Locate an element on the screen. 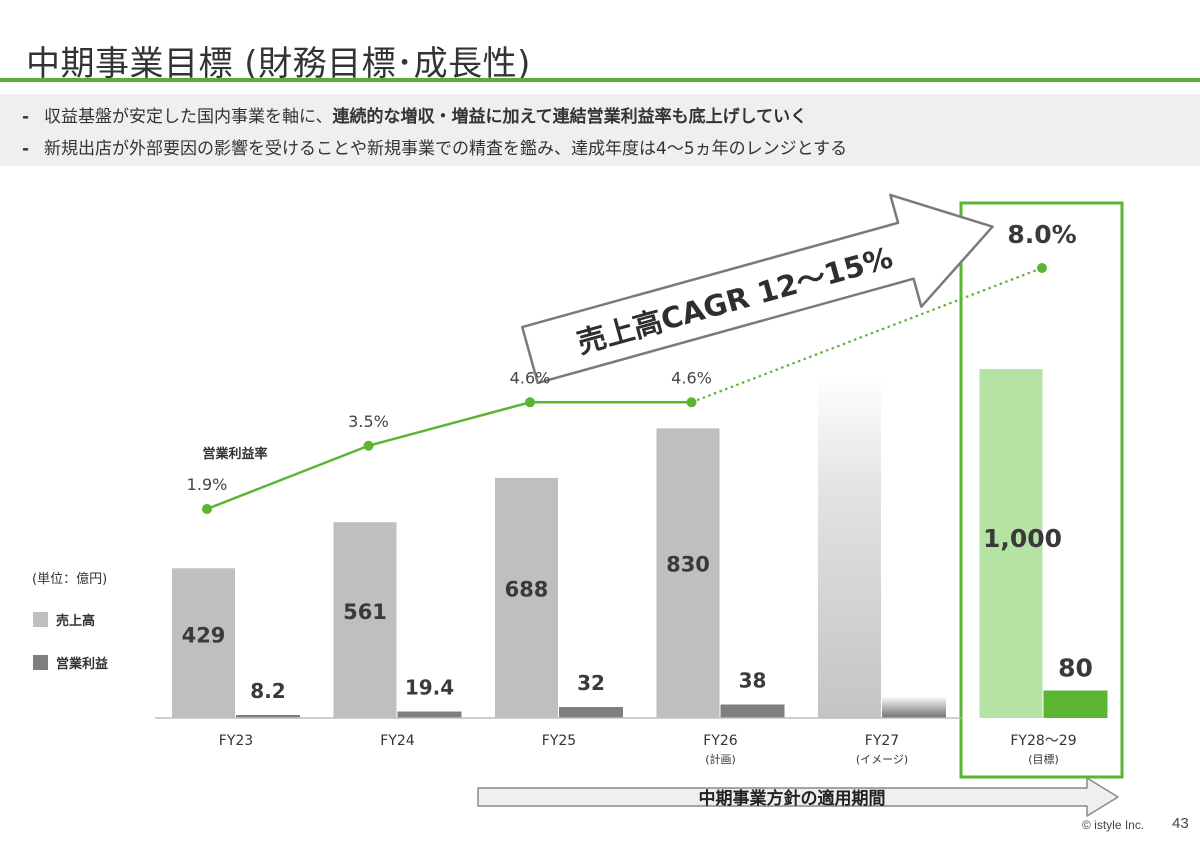  period-arrow: 中期事業方針の適用期間 is located at coordinates (798, 797).